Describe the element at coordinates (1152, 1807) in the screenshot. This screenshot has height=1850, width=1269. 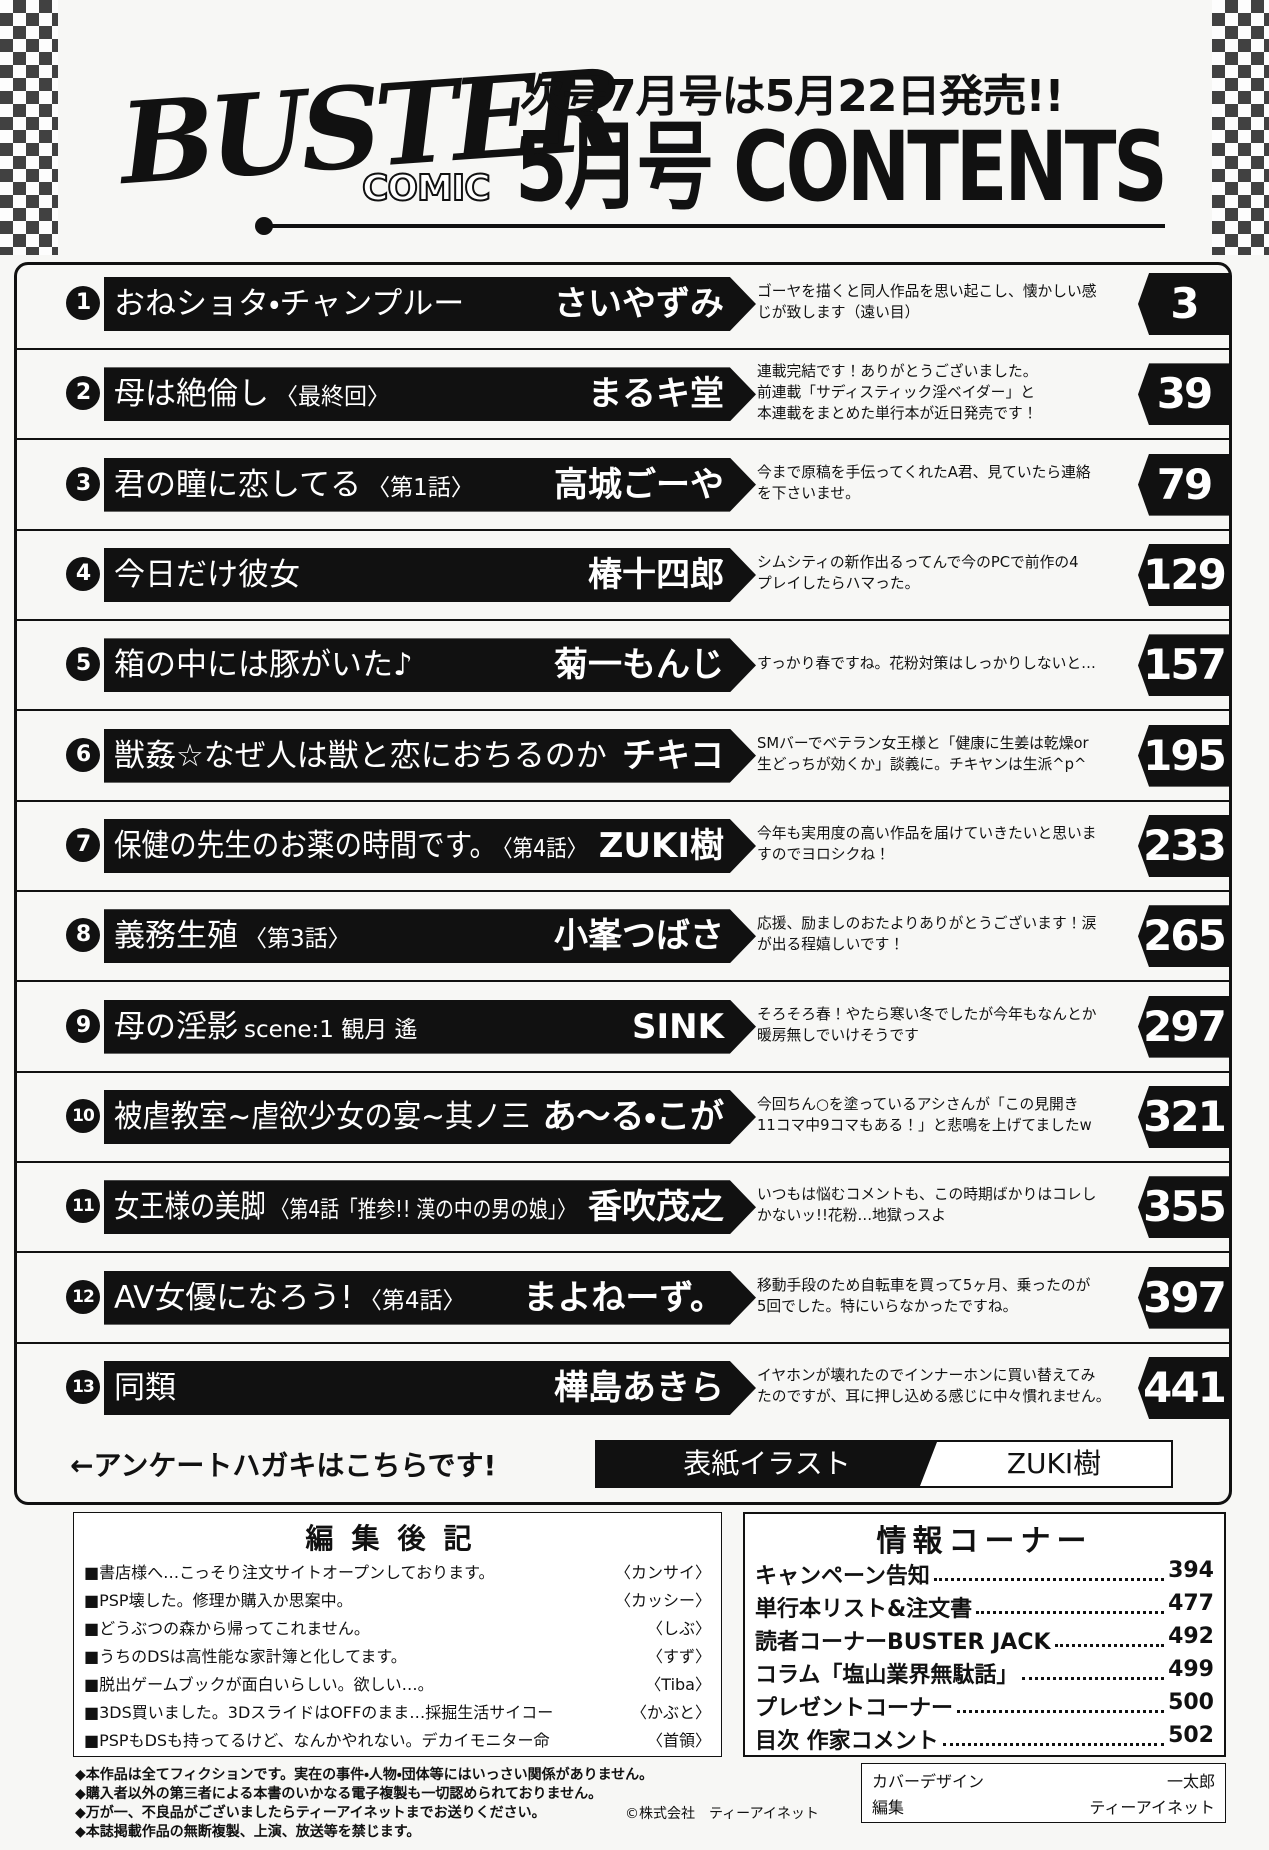
I see `credit-name: ティーアイネット` at that location.